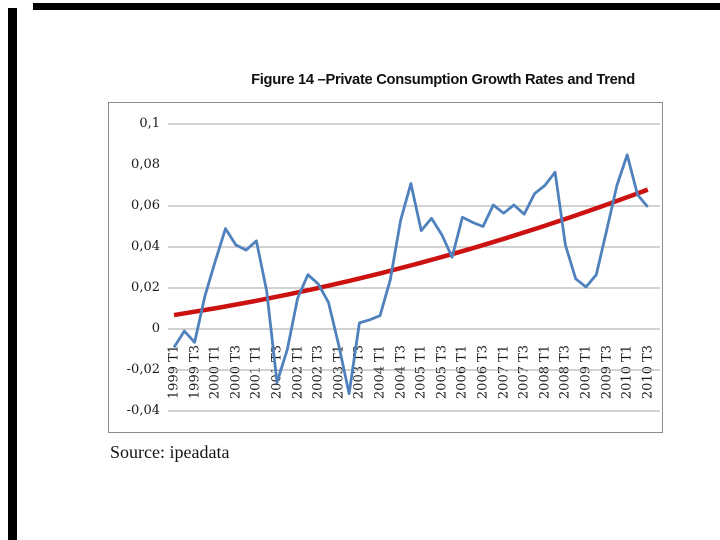  What do you see at coordinates (483, 372) in the screenshot?
I see `x-axis-tick-label: 2006 T3` at bounding box center [483, 372].